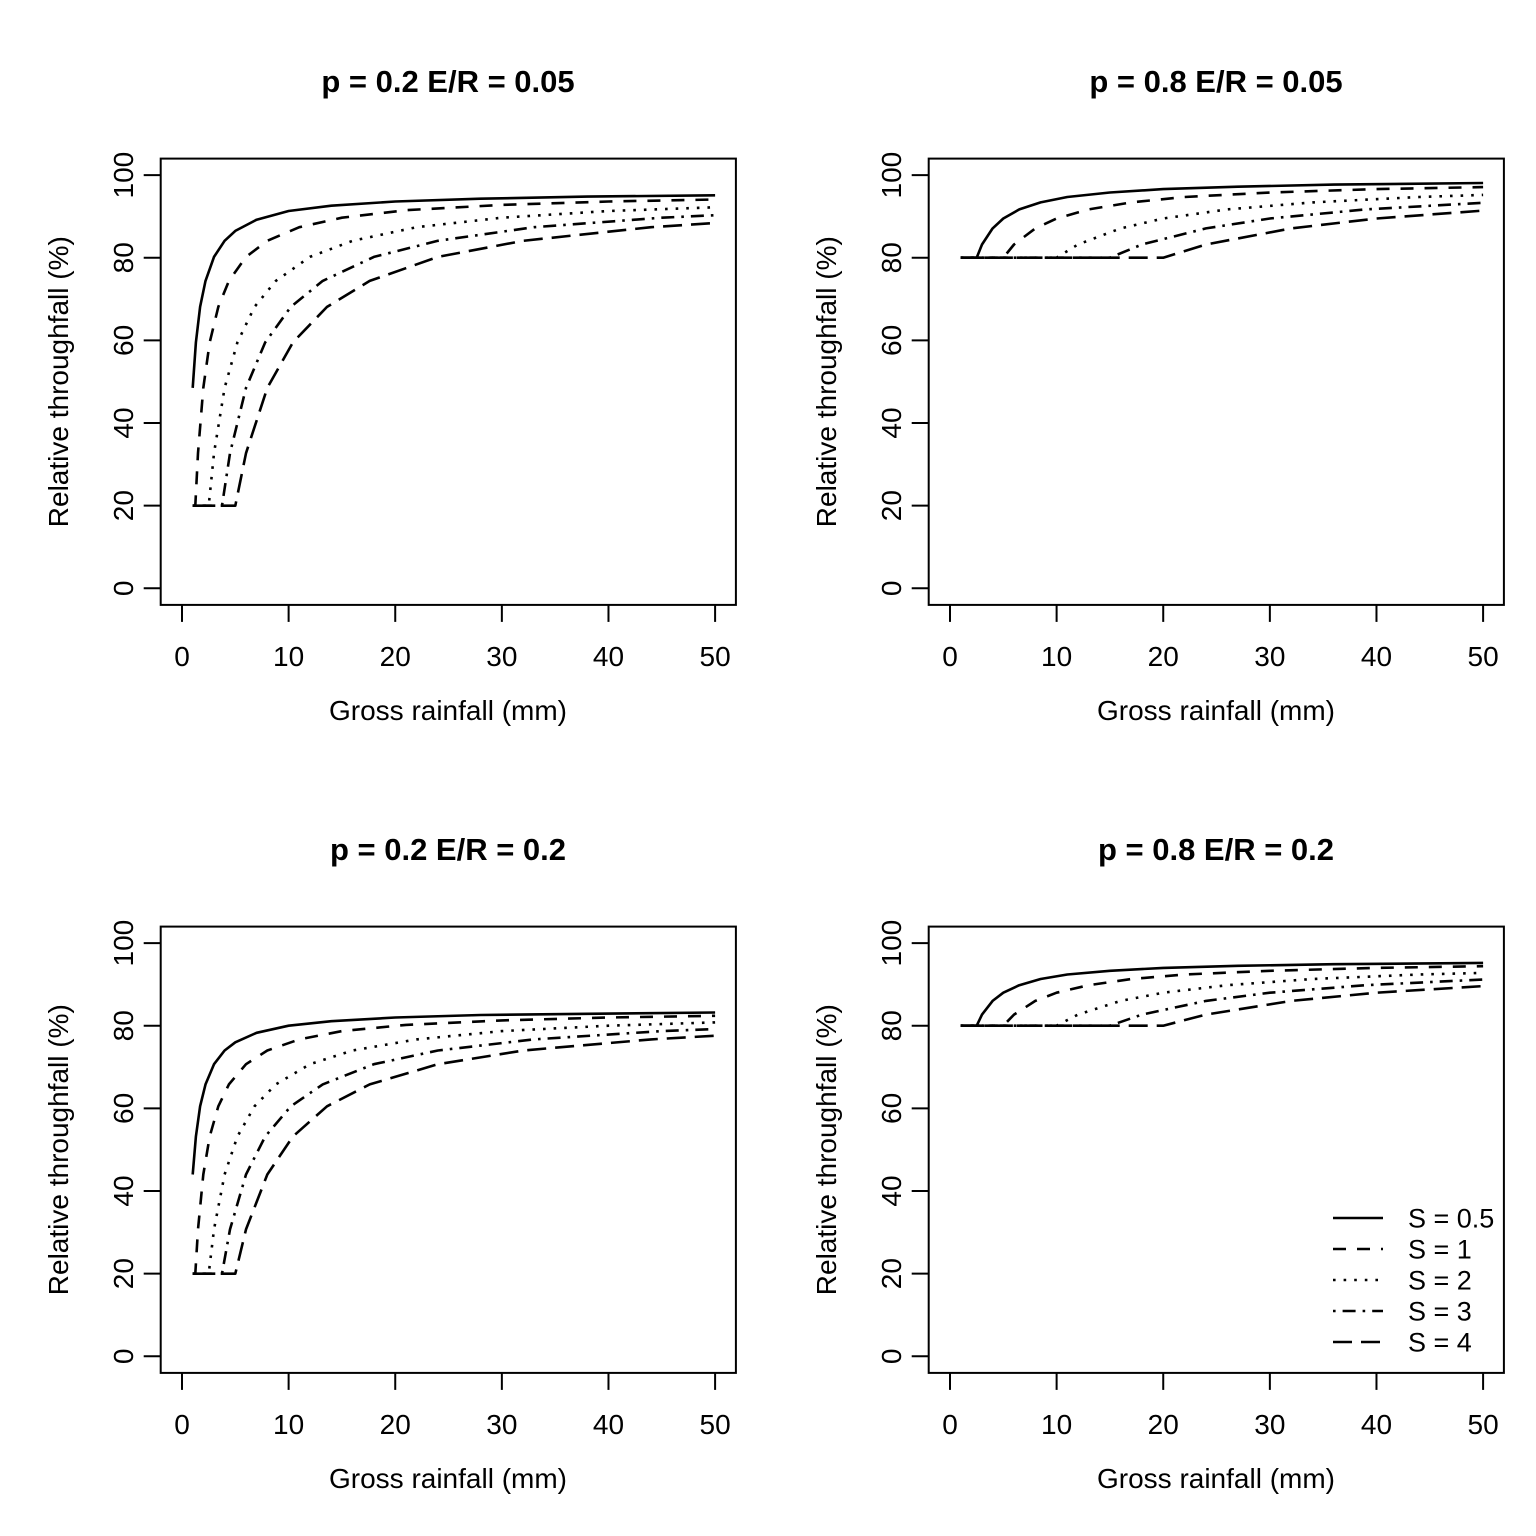 This screenshot has width=1536, height=1536. I want to click on panel-title: p = 0.8 E/R = 0.05, so click(1215, 81).